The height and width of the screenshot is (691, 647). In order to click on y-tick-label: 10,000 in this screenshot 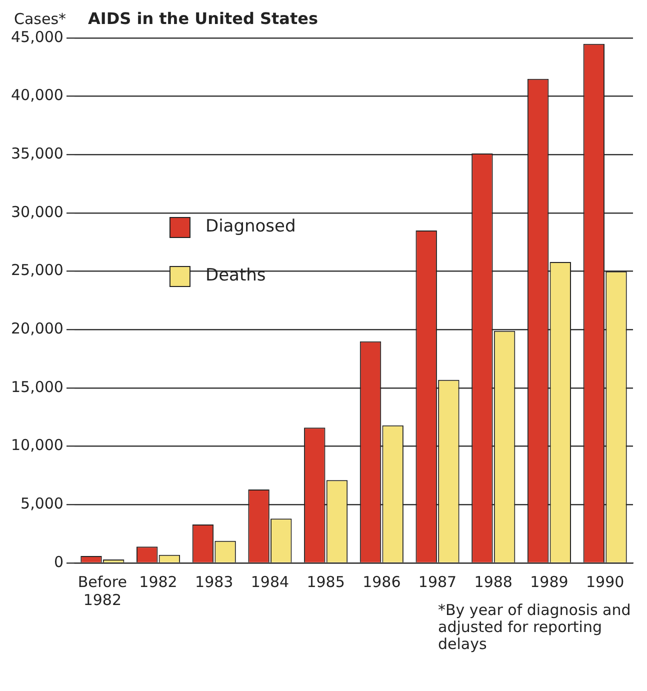, I will do `click(37, 445)`.